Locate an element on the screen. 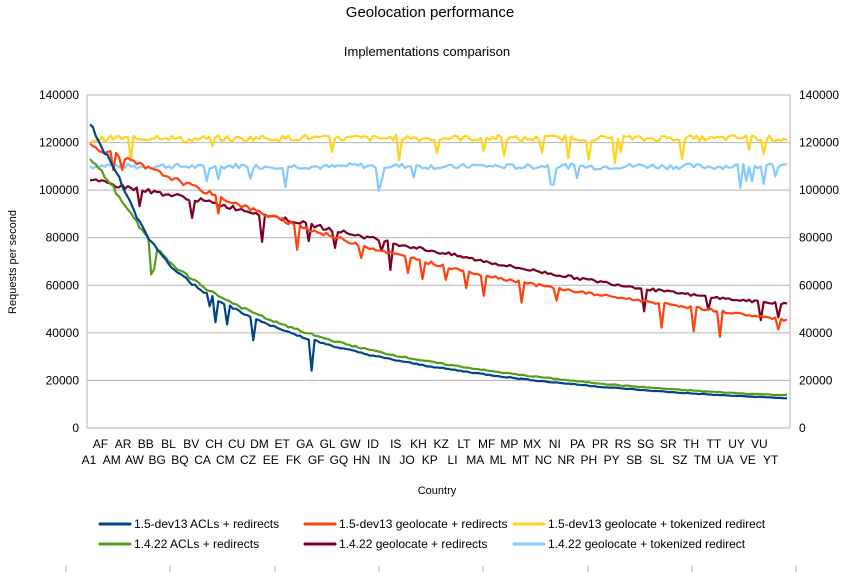  x-tick-label: PR is located at coordinates (600, 444).